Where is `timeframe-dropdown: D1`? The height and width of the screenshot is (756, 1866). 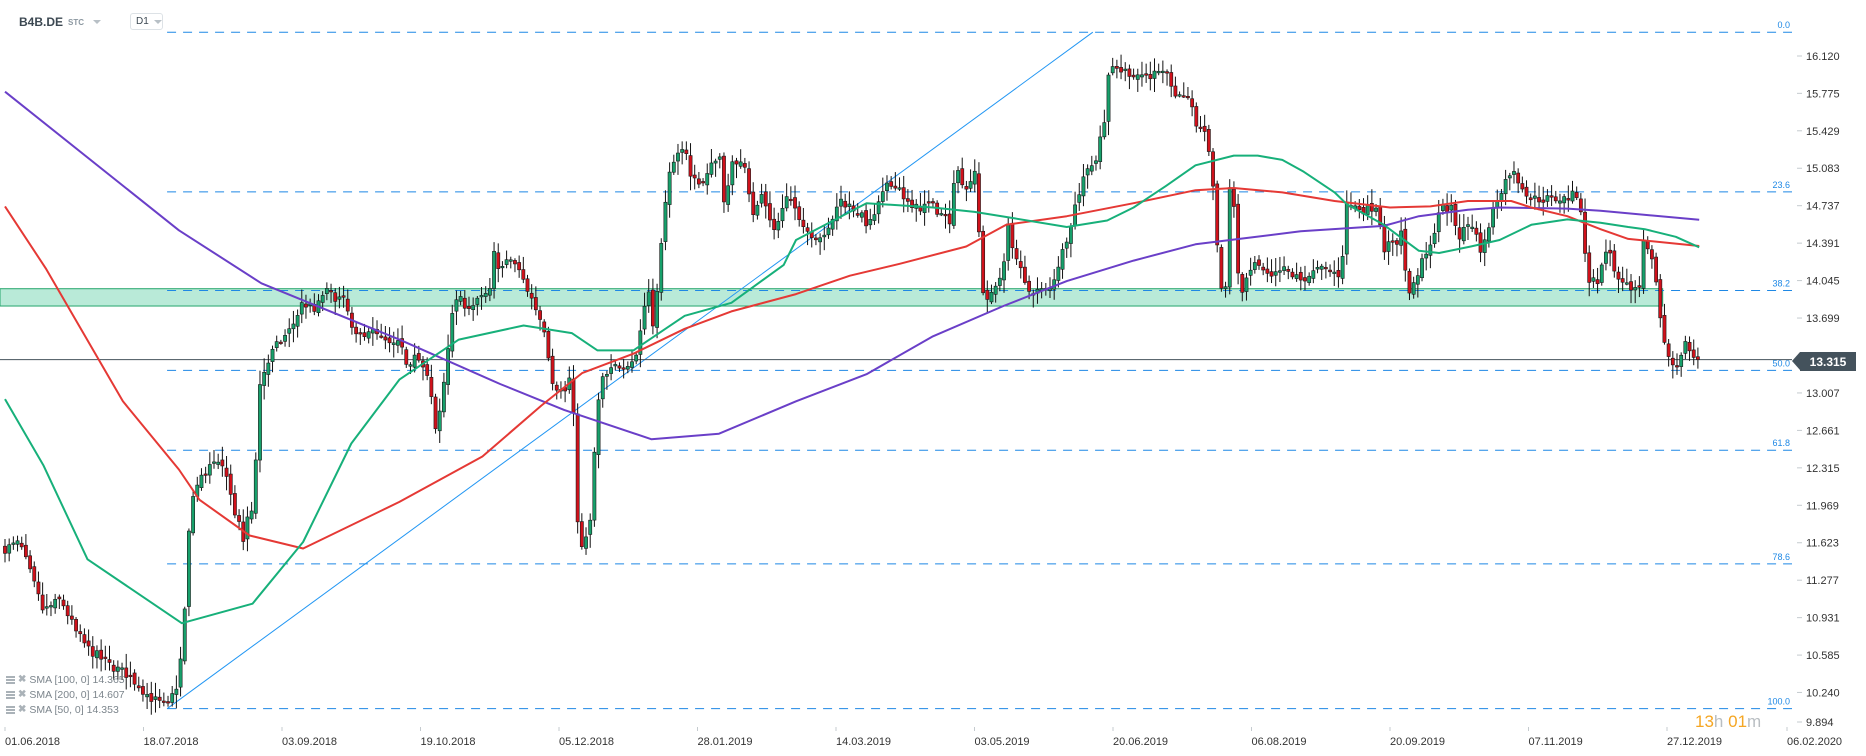 timeframe-dropdown: D1 is located at coordinates (146, 21).